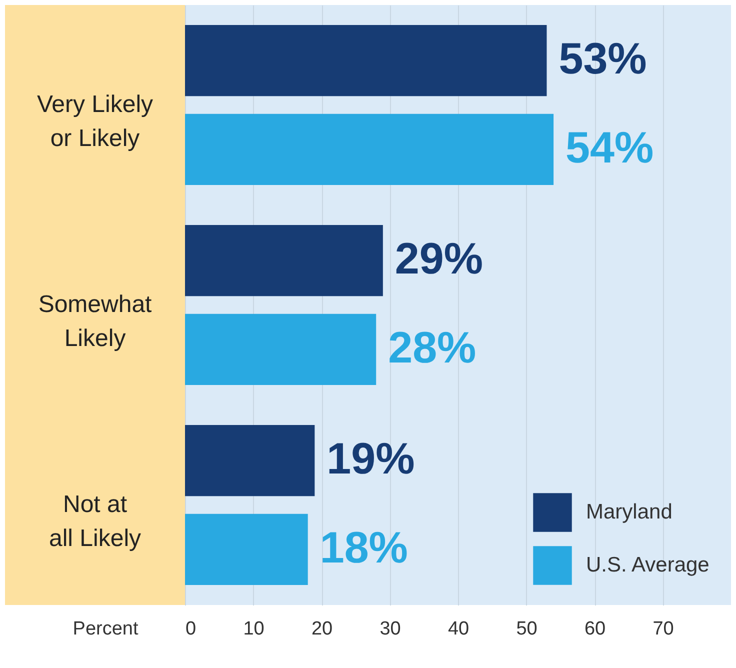 The image size is (736, 668). Describe the element at coordinates (95, 521) in the screenshot. I see `y-tick-label: Not at all Likely` at that location.